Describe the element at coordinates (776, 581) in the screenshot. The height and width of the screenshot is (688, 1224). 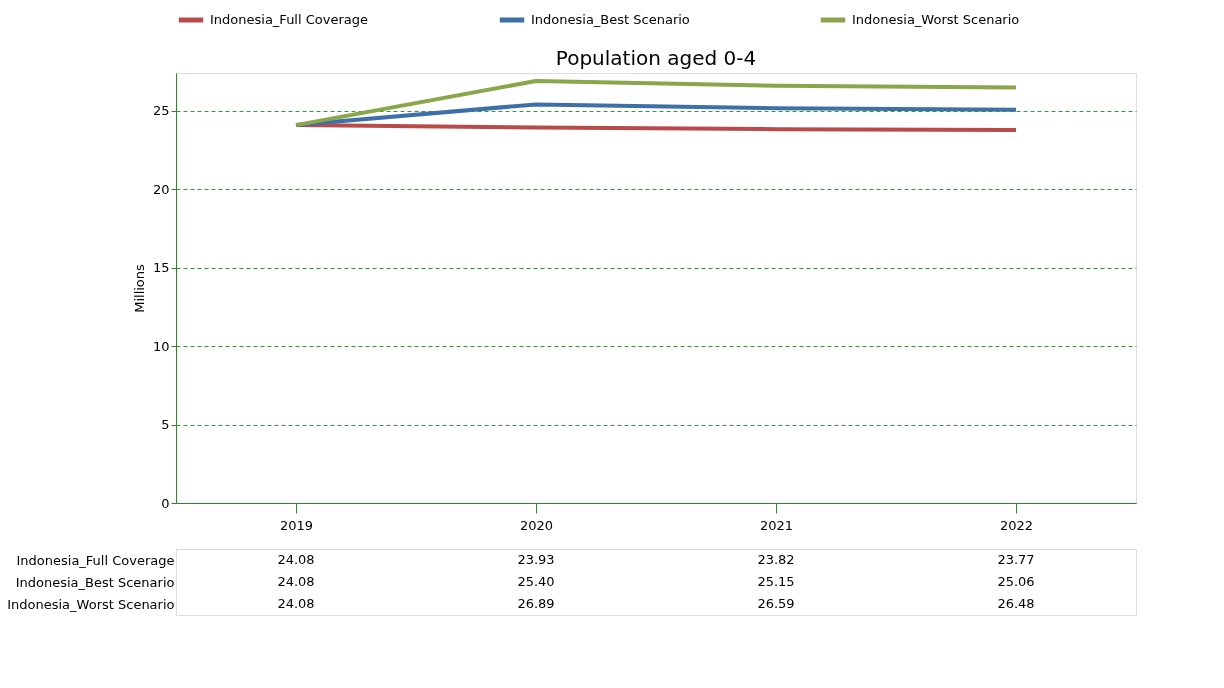
I see `data-label: 25.15` at that location.